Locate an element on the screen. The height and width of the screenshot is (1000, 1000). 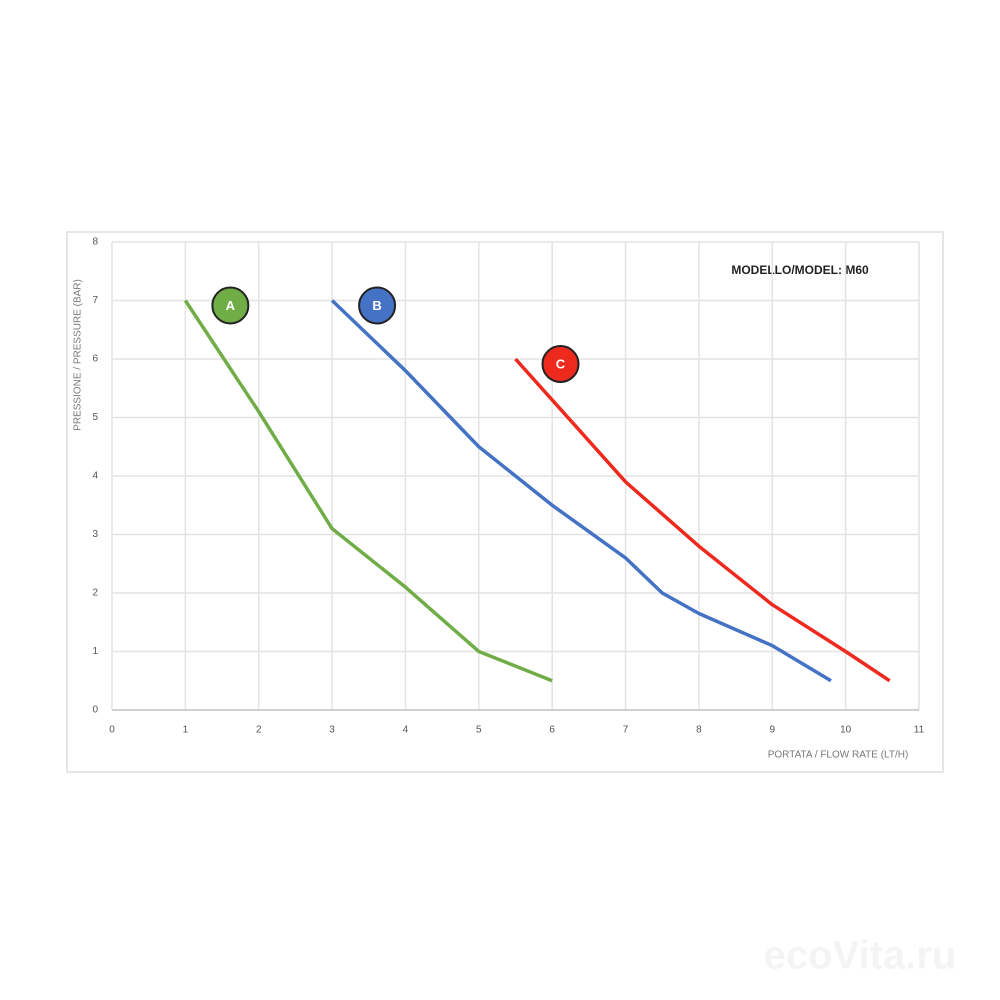
x-tick-label: 1 is located at coordinates (186, 730).